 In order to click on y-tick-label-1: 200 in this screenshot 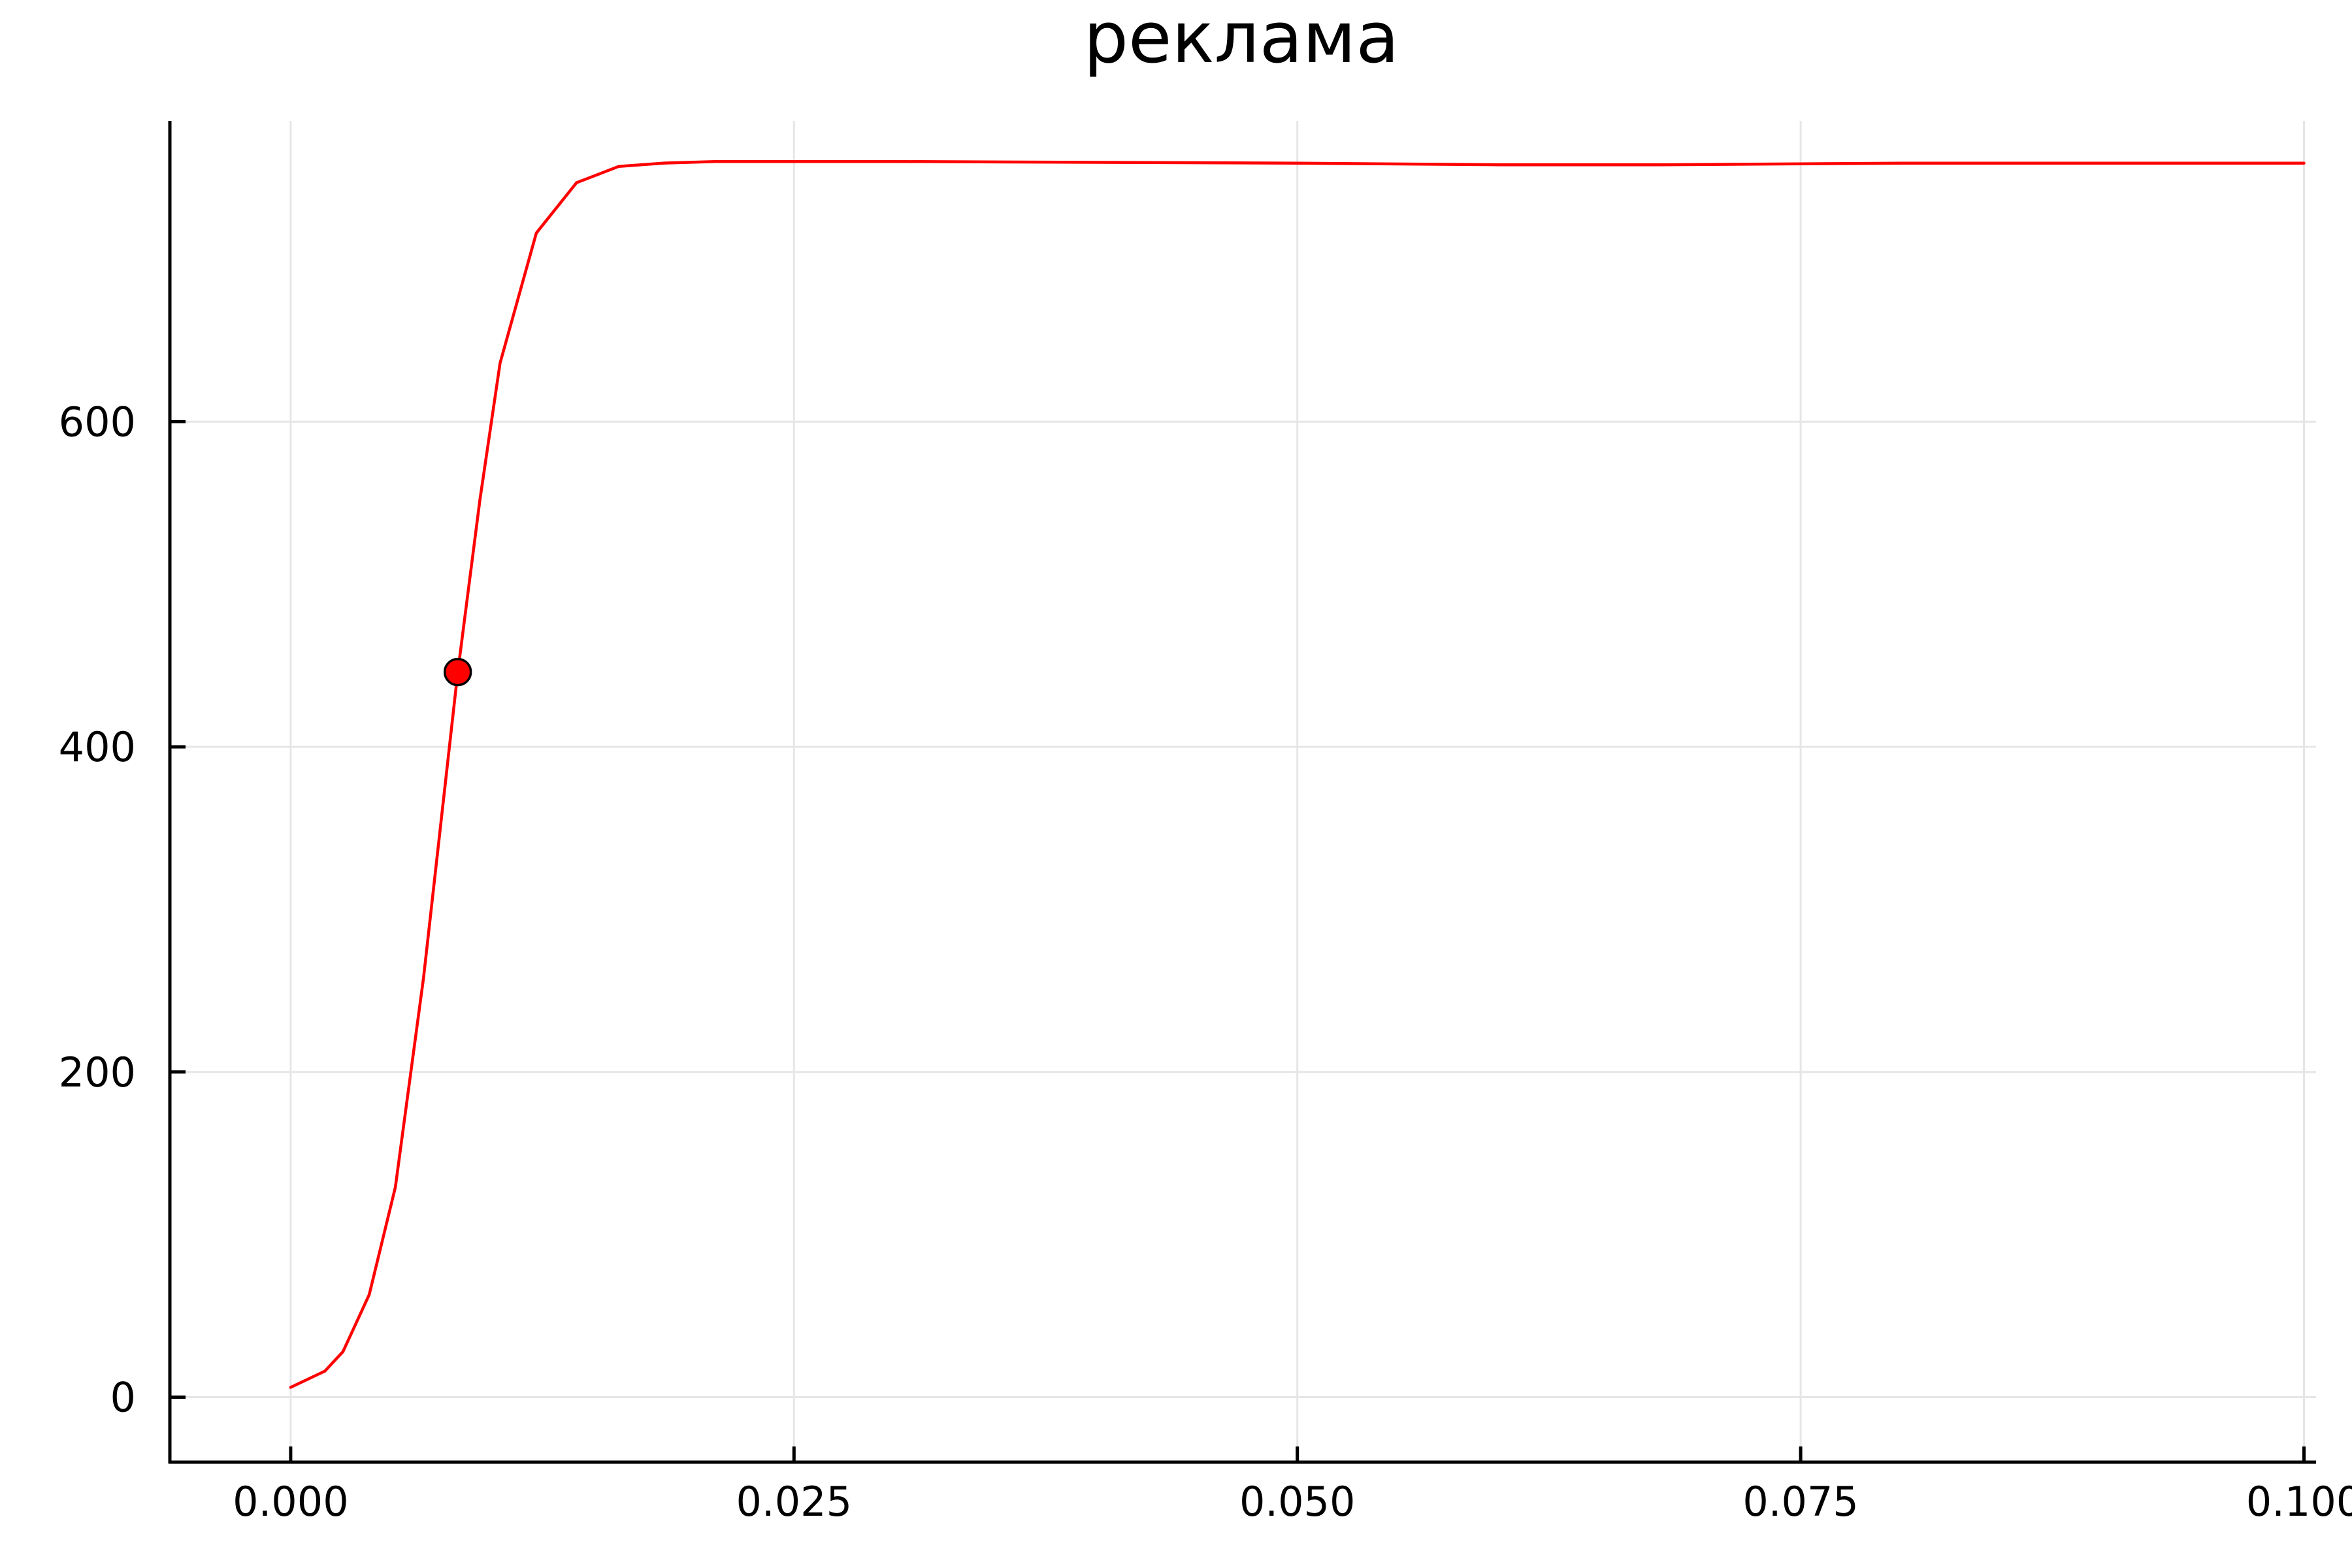, I will do `click(97, 1072)`.